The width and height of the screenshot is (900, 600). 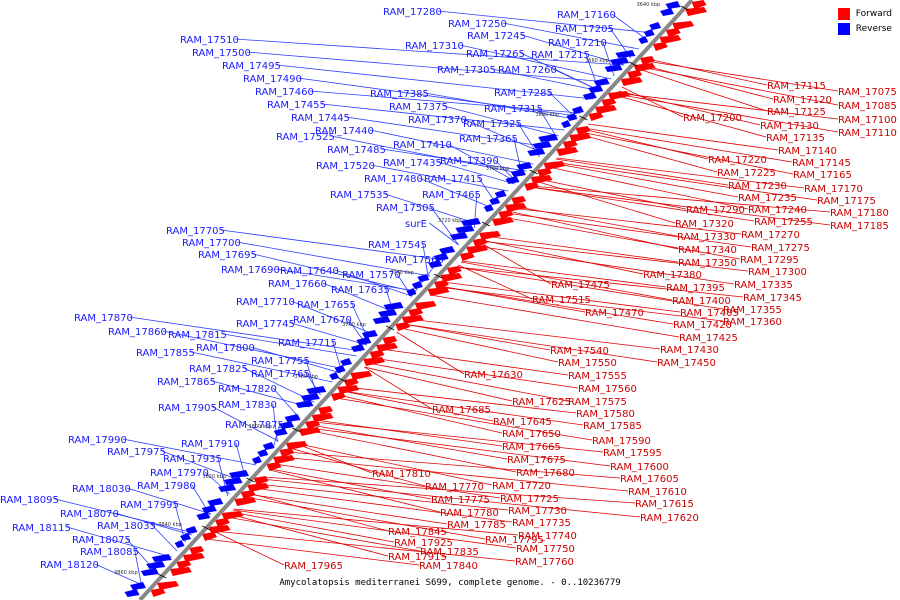 What do you see at coordinates (422, 145) in the screenshot?
I see `reverse-gene-label: RAM_17410` at bounding box center [422, 145].